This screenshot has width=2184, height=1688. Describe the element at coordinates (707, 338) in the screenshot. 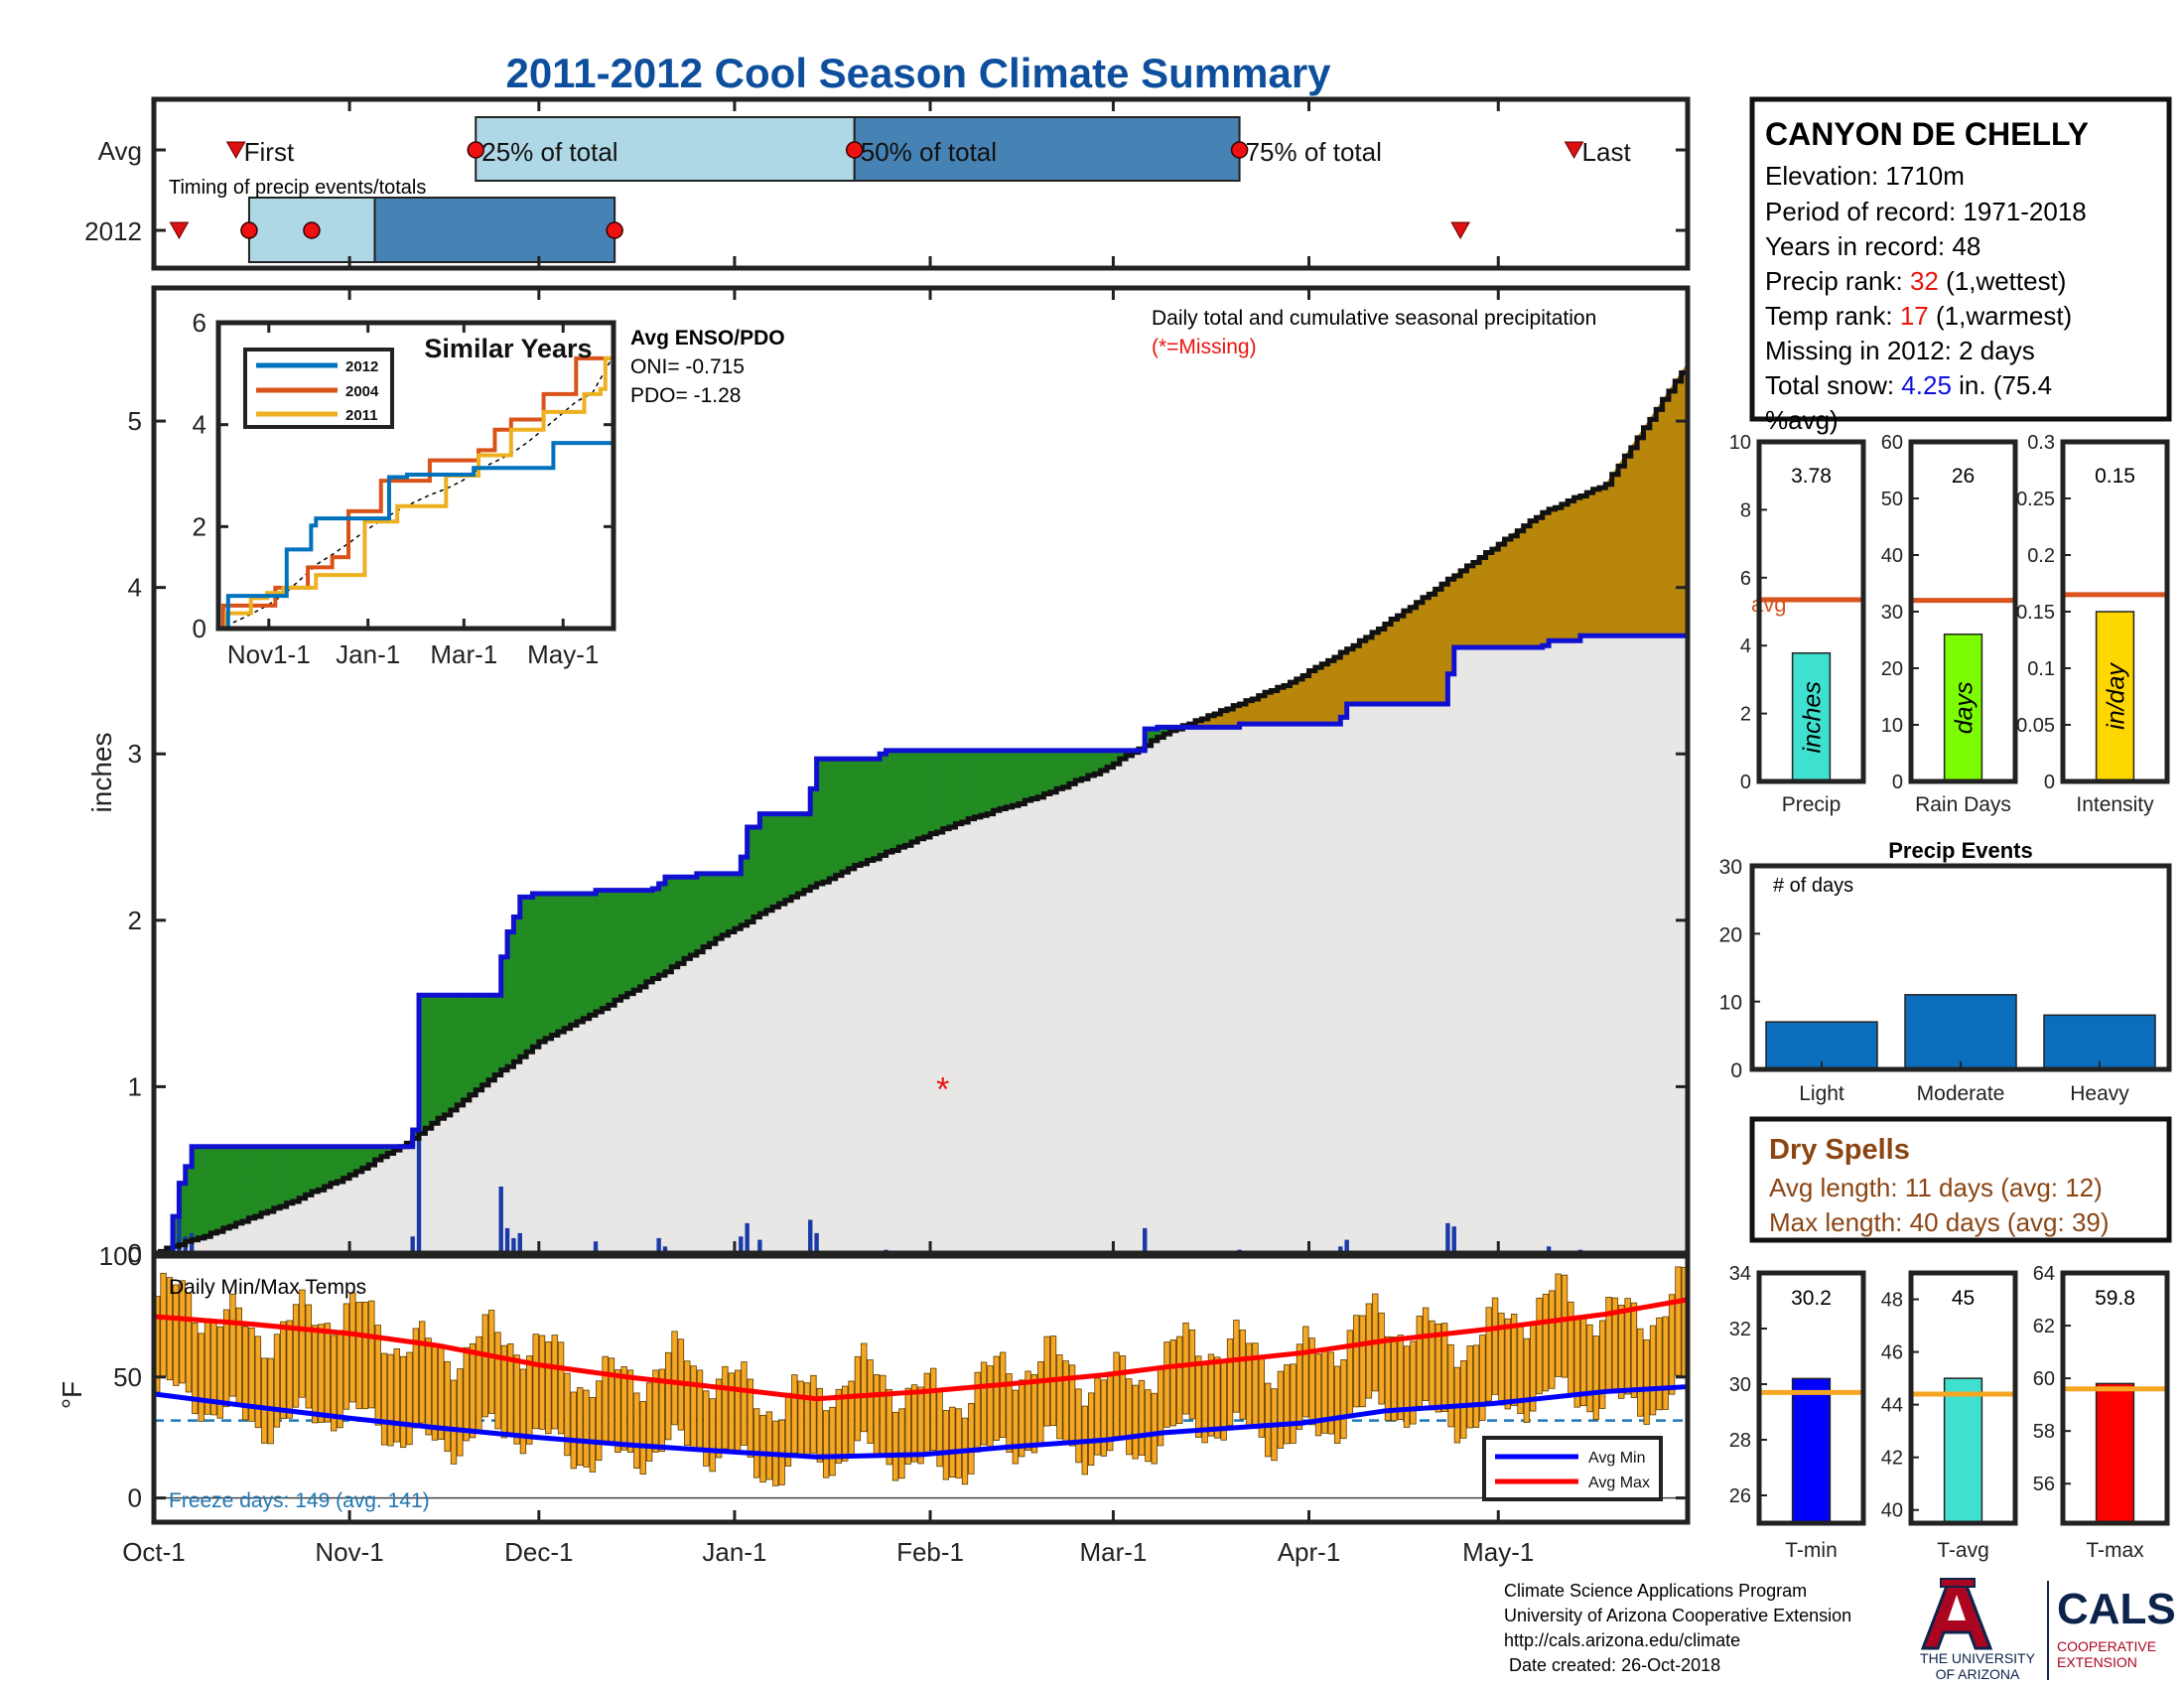

I see `enso-title: Avg ENSO/PDO` at that location.